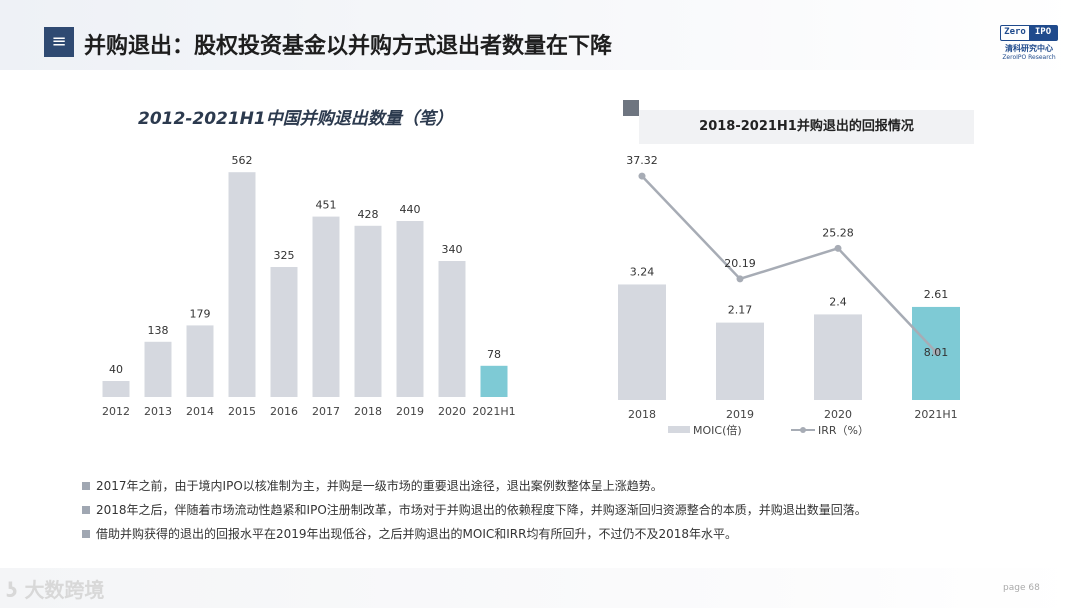 Image resolution: width=1080 pixels, height=608 pixels. What do you see at coordinates (452, 249) in the screenshot?
I see `data-label: 340` at bounding box center [452, 249].